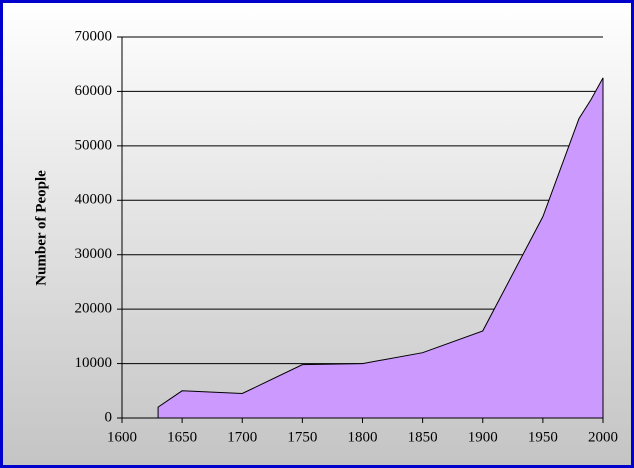 Image resolution: width=634 pixels, height=468 pixels. Describe the element at coordinates (122, 437) in the screenshot. I see `x-tick-label: 1600` at that location.